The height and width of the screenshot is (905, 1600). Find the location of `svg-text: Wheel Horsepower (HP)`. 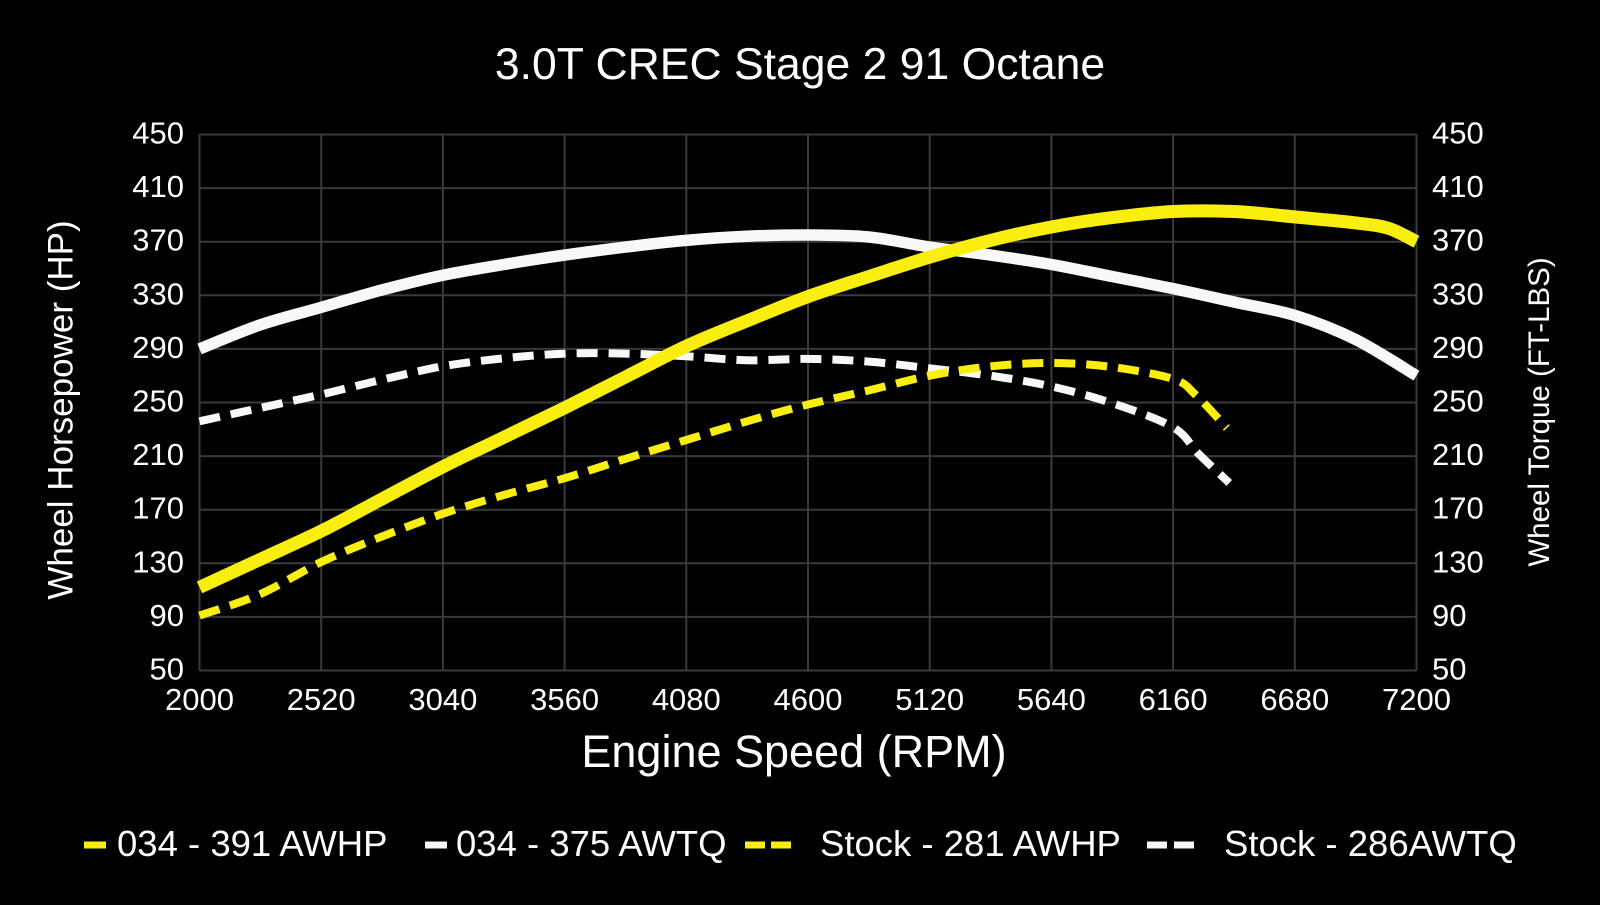

svg-text: Wheel Horsepower (HP) is located at coordinates (61, 409).